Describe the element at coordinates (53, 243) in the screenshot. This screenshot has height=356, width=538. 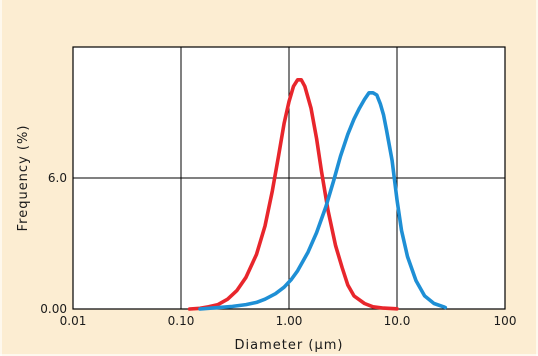
I see `y-tick-labels: 0.00 6.0` at that location.